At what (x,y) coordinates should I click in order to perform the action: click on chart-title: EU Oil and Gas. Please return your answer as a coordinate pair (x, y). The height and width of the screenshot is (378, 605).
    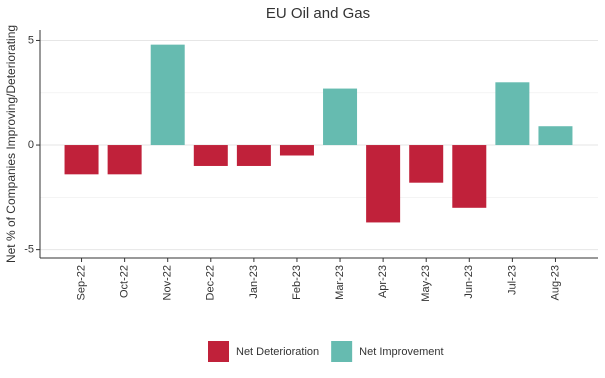
    Looking at the image, I should click on (318, 13).